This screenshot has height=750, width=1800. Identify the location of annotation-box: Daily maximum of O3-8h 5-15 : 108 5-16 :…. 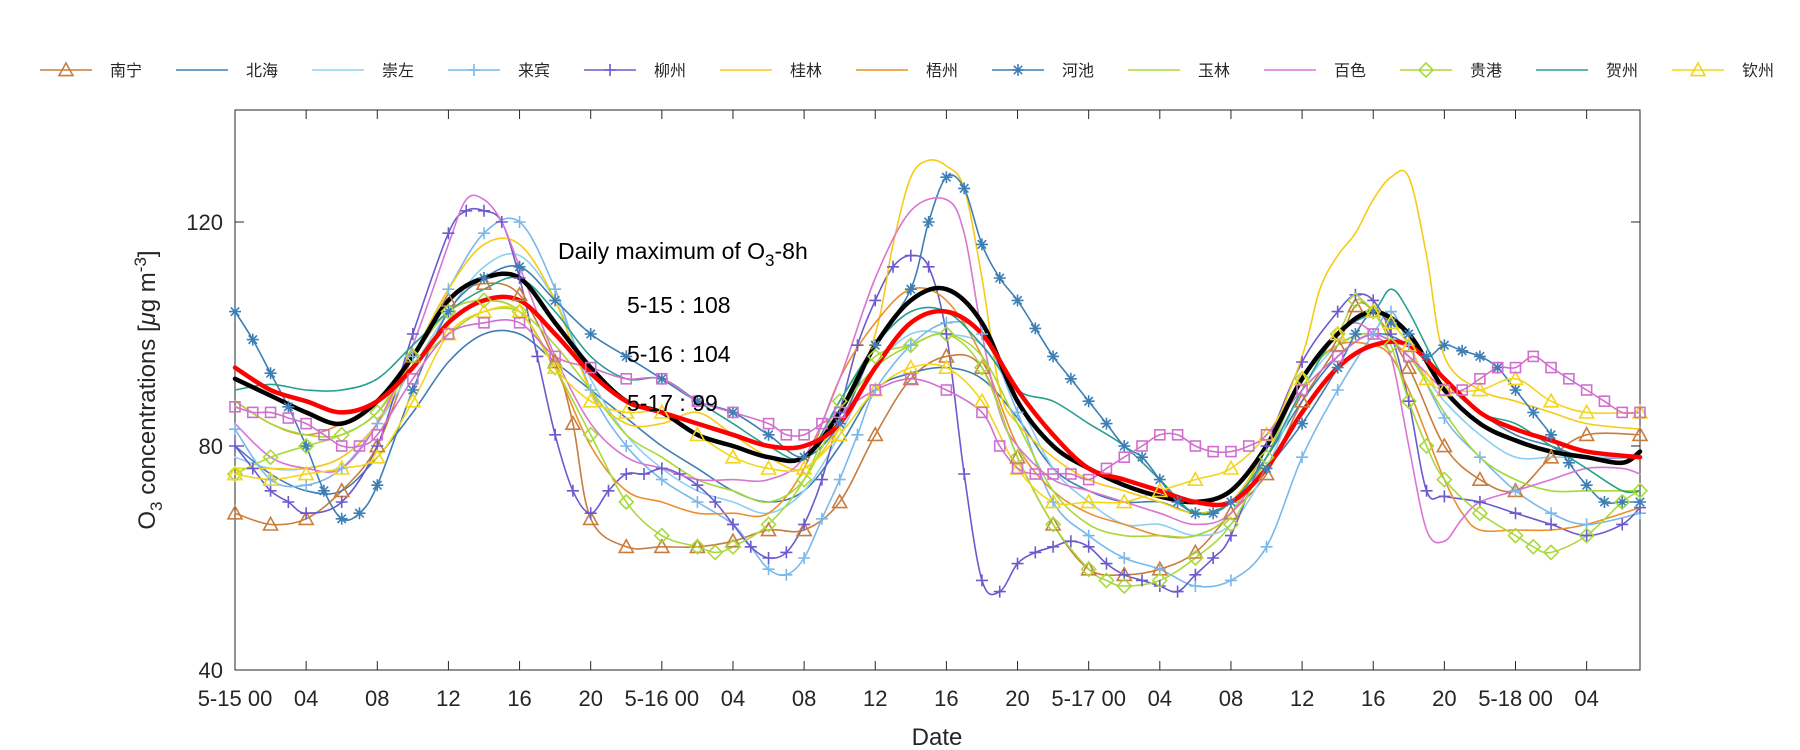
(683, 327).